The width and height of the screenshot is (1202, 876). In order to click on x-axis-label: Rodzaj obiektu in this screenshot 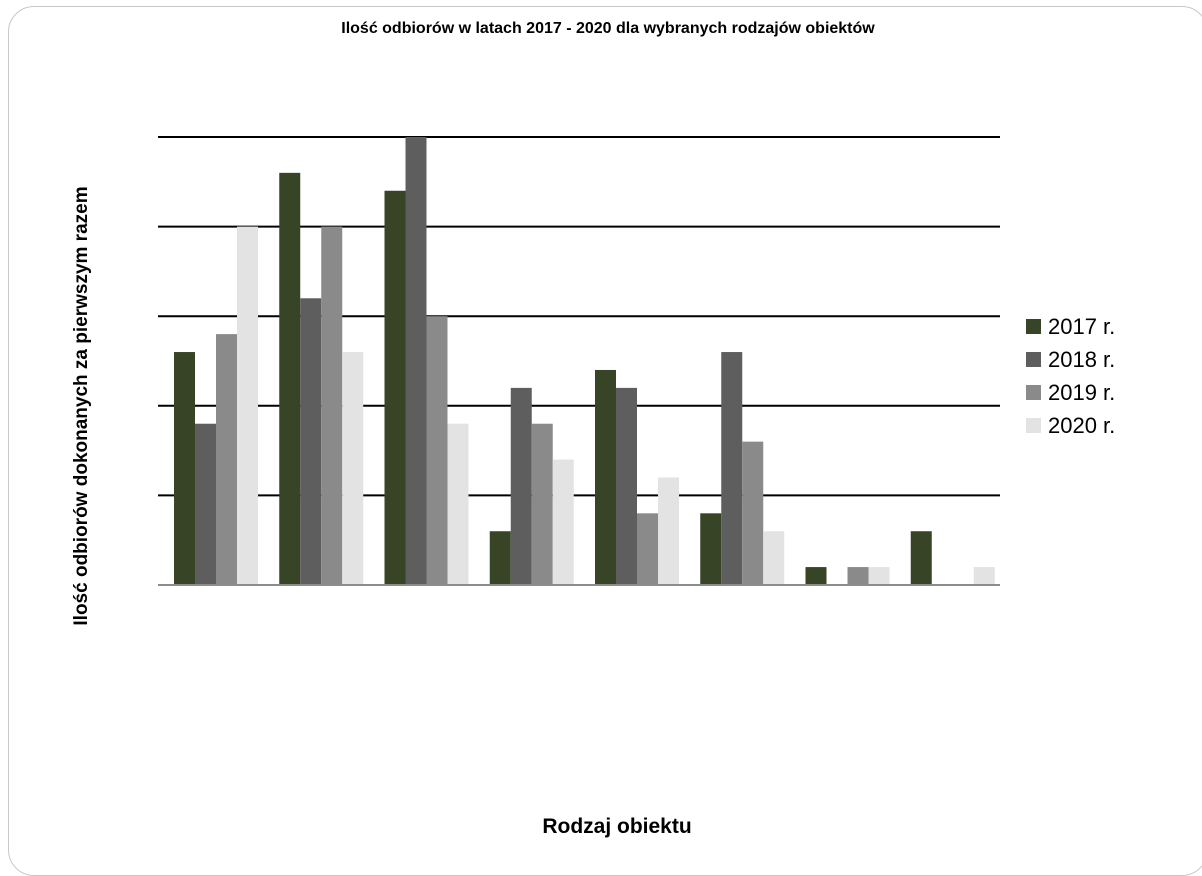, I will do `click(617, 826)`.